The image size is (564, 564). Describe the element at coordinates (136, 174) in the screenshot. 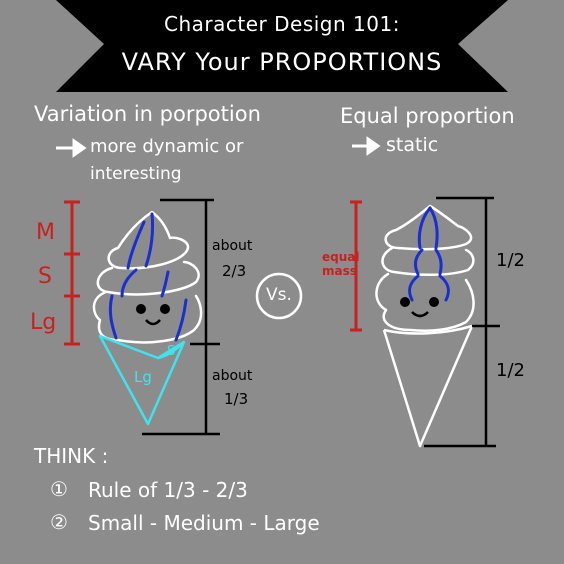

I see `left-subheading-2: interesting` at that location.